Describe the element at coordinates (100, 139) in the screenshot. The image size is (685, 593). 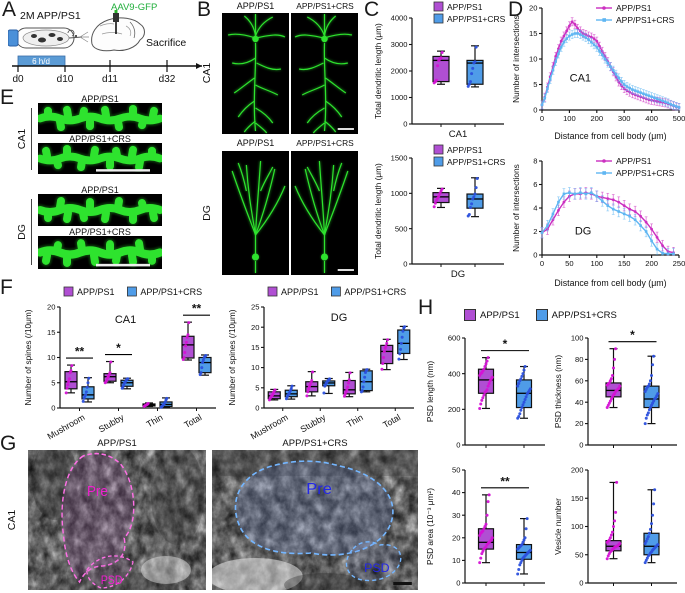
I see `e-title-crs-ca1: APP/PS1+CRS` at that location.